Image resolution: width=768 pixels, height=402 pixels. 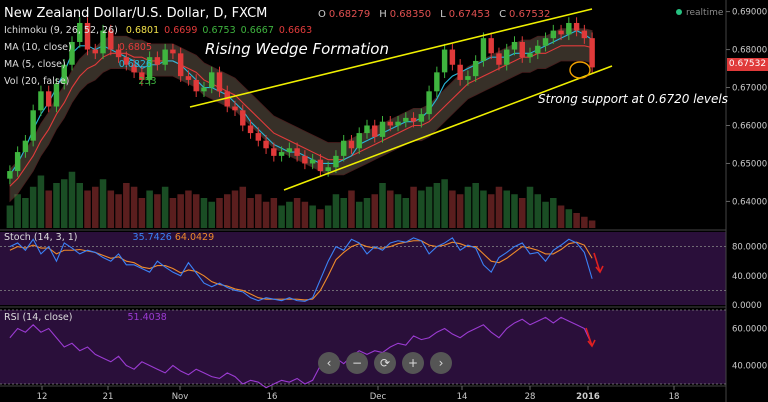 What do you see at coordinates (78, 47) in the screenshot?
I see `ma10-legend: MA (10, close) 0.6805` at bounding box center [78, 47].